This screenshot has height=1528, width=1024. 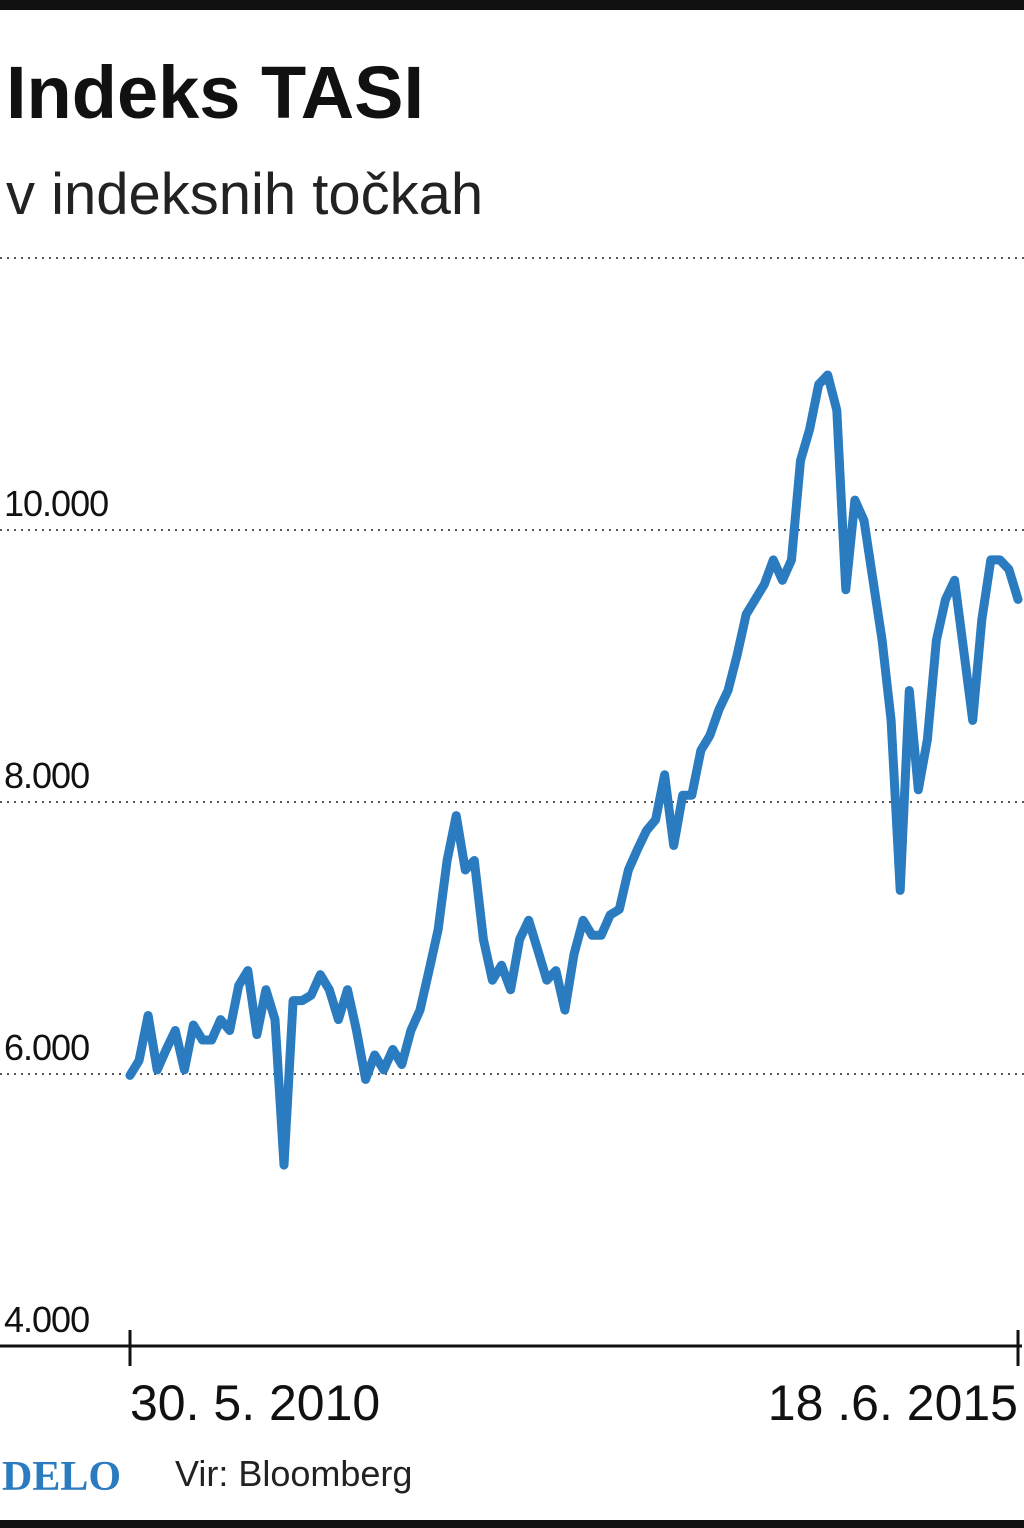 What do you see at coordinates (244, 194) in the screenshot?
I see `chart-subtitle: v indeksnih točkah` at bounding box center [244, 194].